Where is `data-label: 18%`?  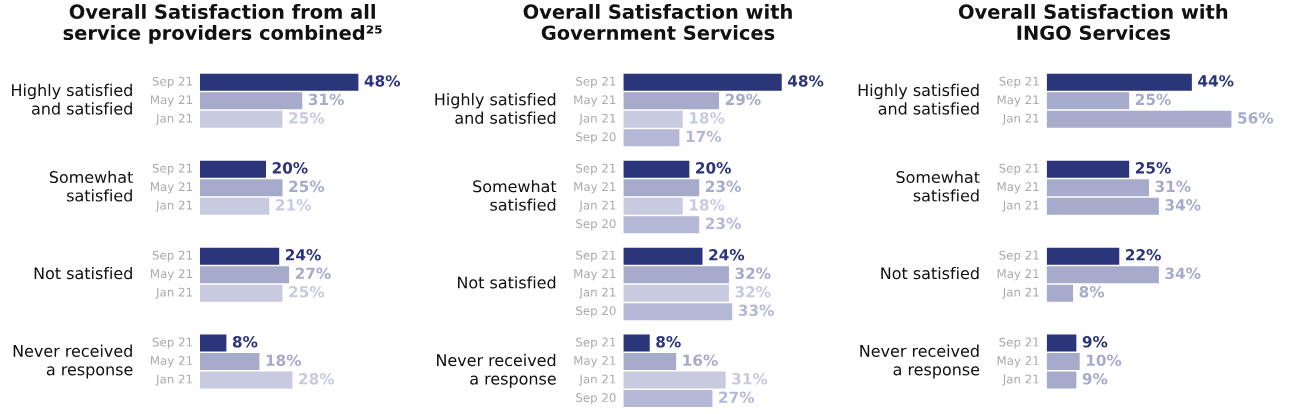
data-label: 18% is located at coordinates (284, 360).